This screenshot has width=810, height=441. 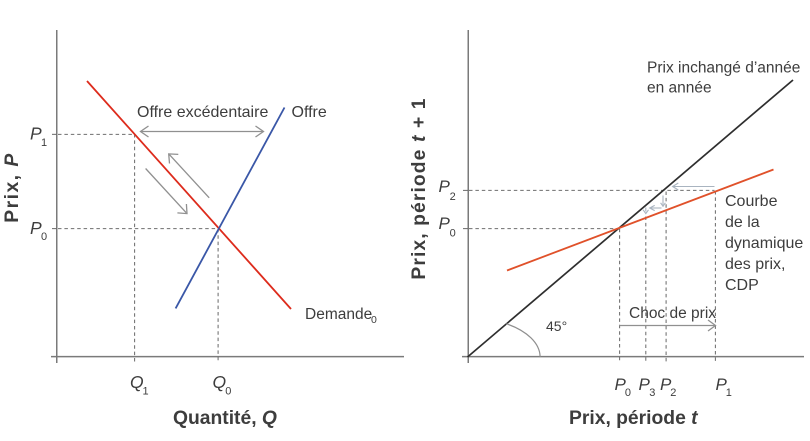 What do you see at coordinates (742, 285) in the screenshot?
I see `svg-text: CDP` at bounding box center [742, 285].